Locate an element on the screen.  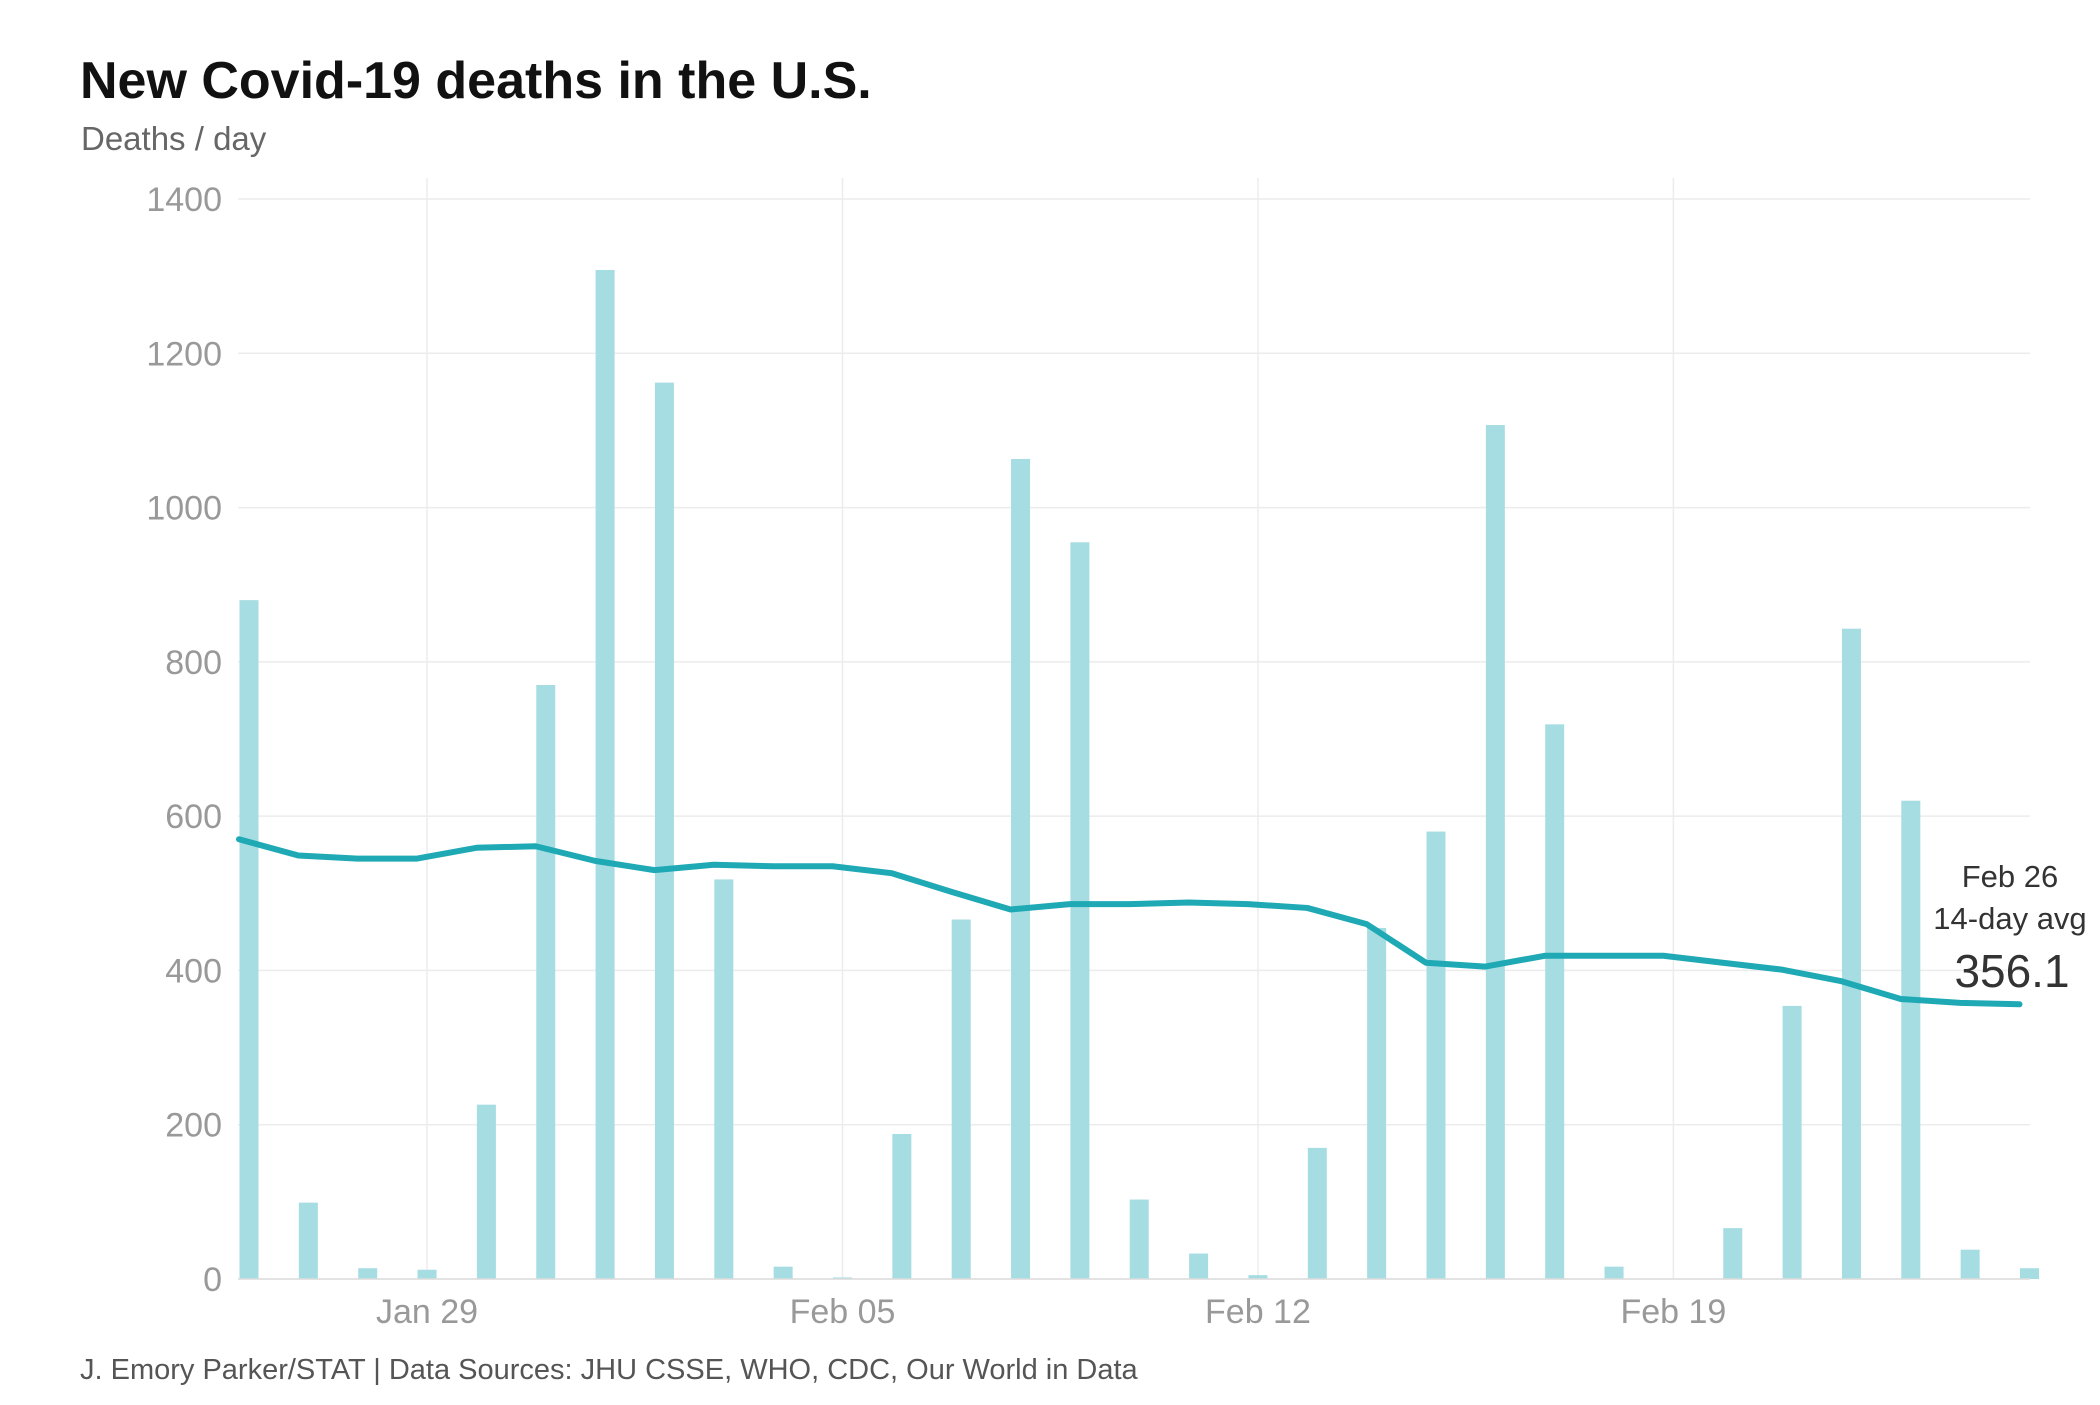
y-tick-label: 600 is located at coordinates (193, 817).